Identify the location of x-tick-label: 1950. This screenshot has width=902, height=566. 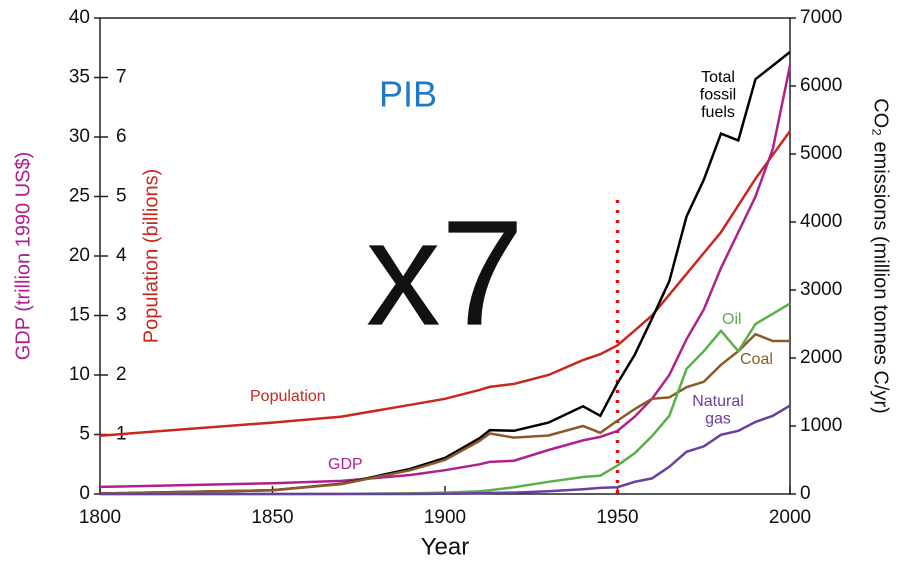
(617, 517).